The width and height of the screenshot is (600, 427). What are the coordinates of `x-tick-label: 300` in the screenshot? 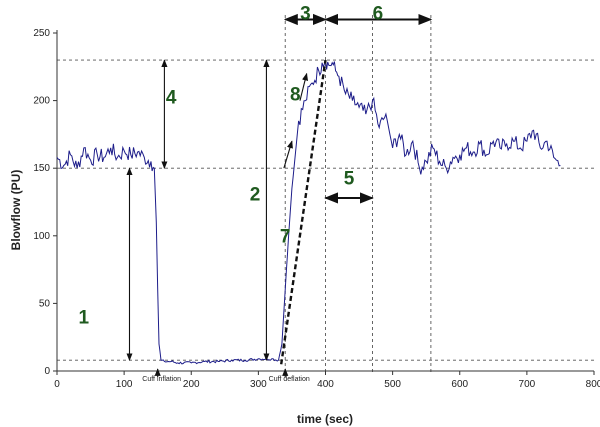 It's located at (258, 384).